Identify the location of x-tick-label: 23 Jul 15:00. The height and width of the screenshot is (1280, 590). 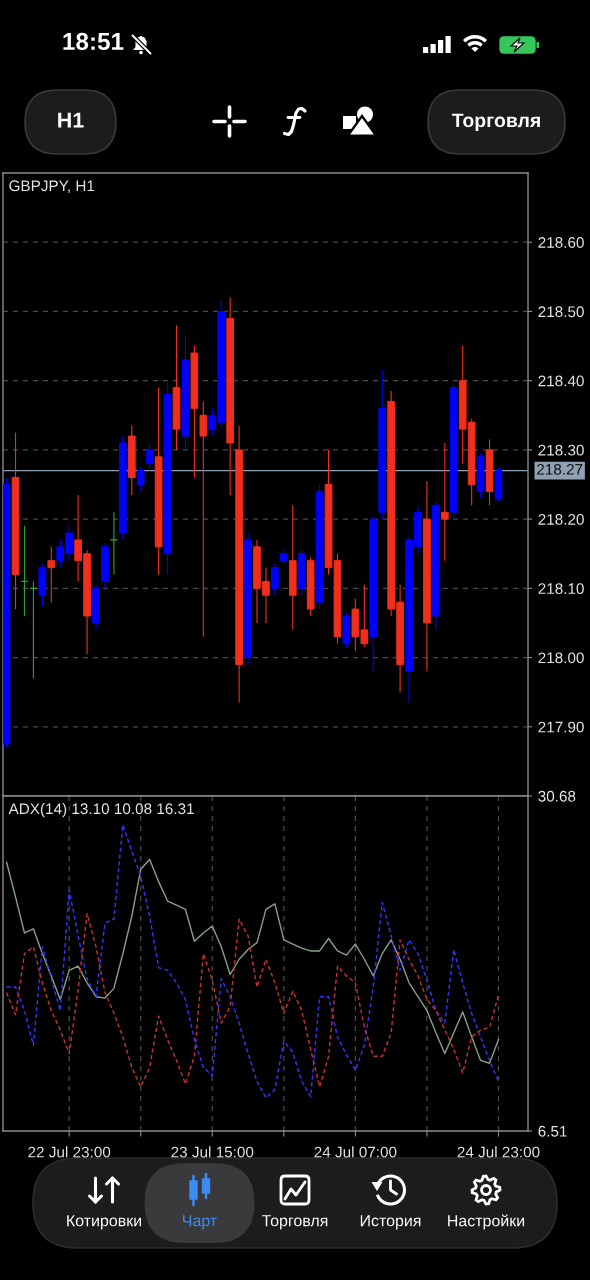
(212, 1152).